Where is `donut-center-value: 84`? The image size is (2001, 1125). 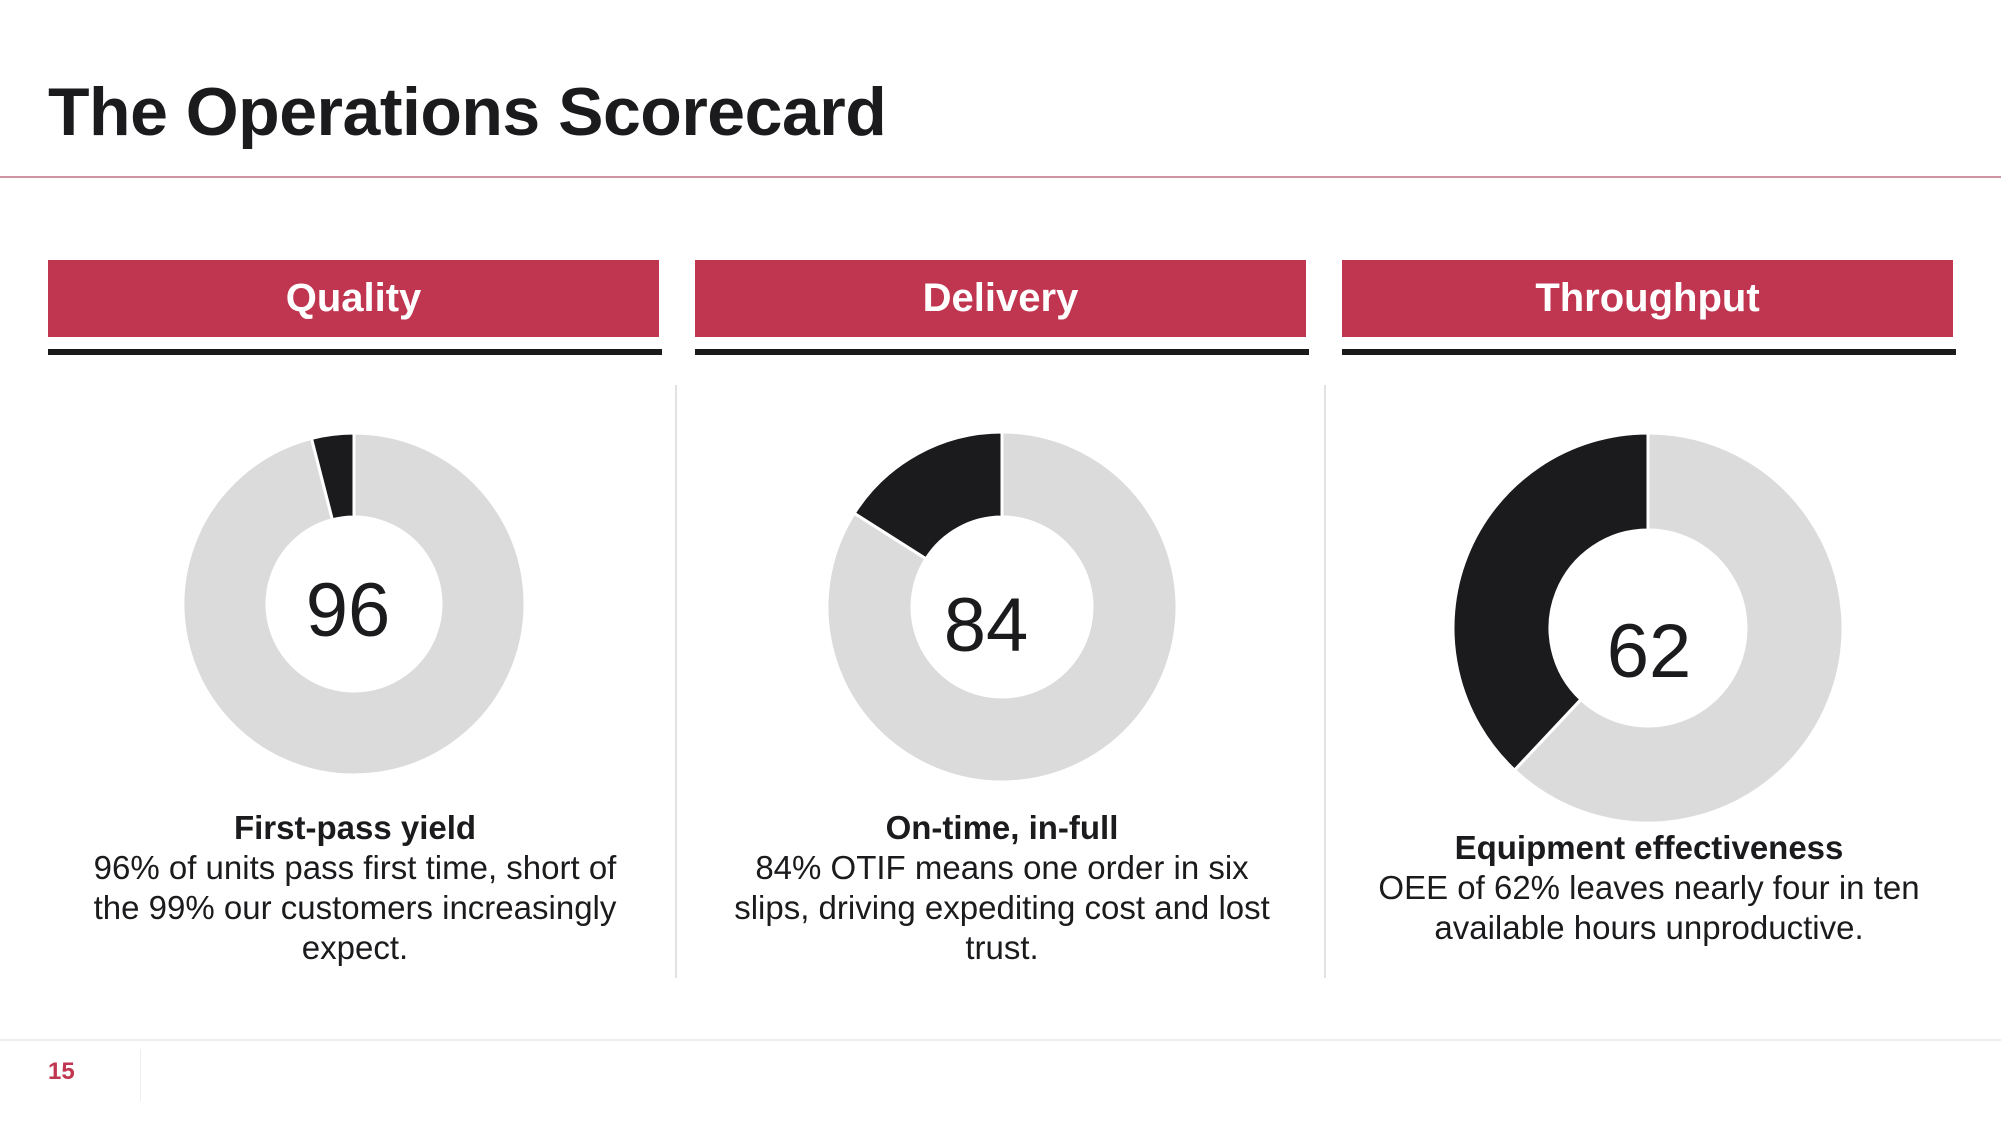
donut-center-value: 84 is located at coordinates (986, 625).